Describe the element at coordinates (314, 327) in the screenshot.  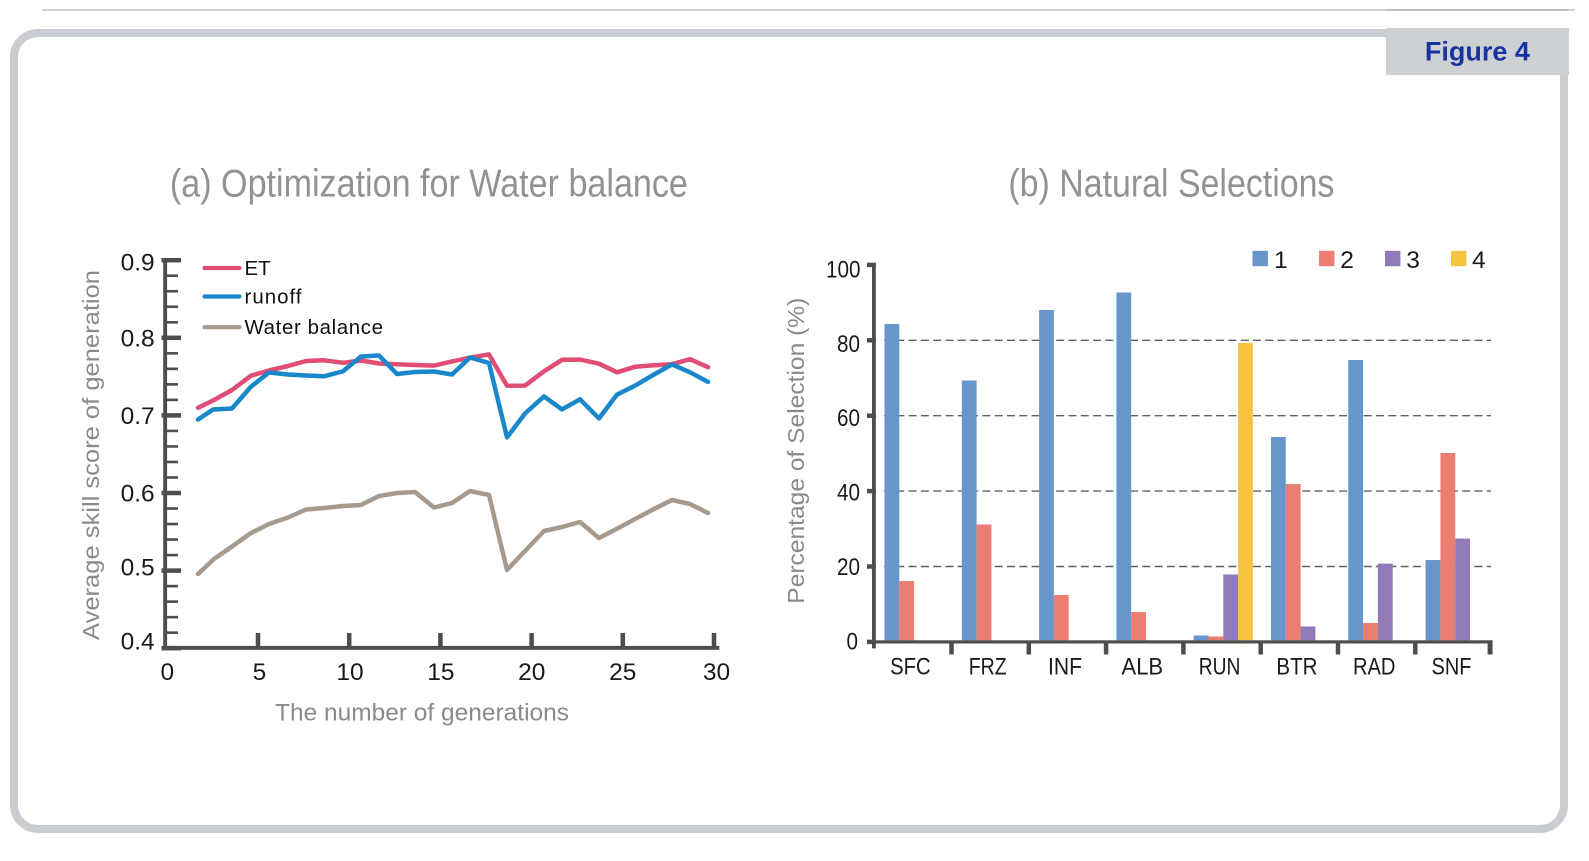
I see `svg-text: Water balance` at that location.